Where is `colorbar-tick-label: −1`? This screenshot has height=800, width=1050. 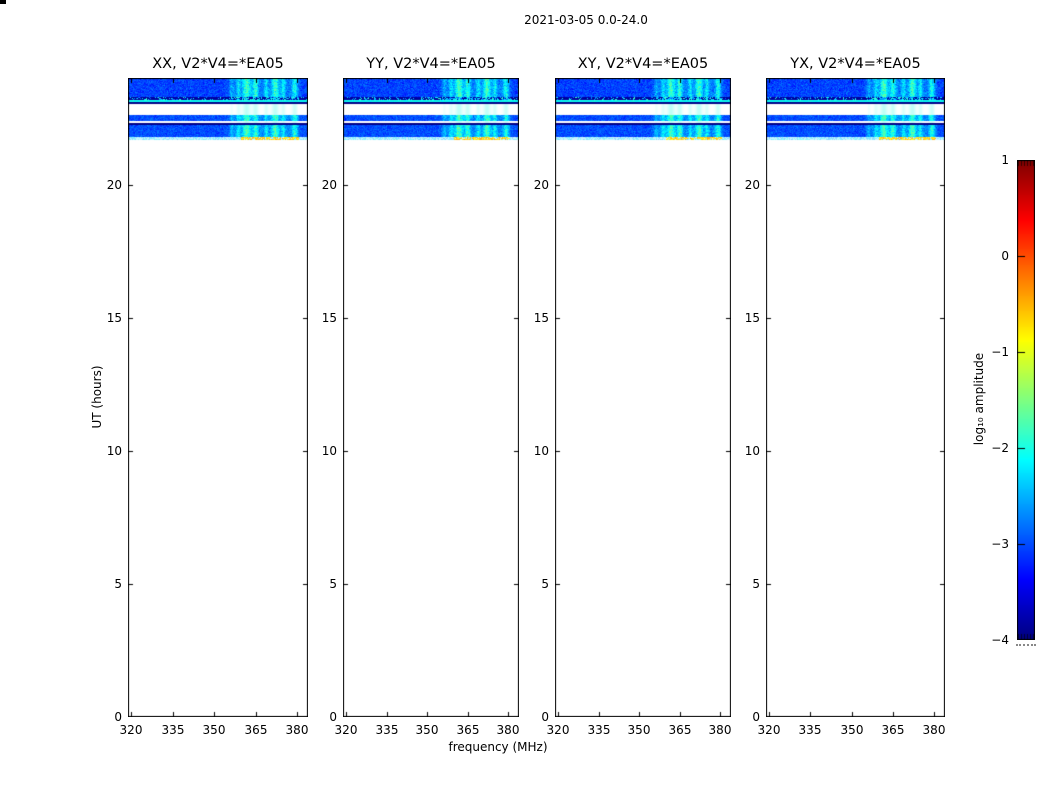
colorbar-tick-label: −1 is located at coordinates (1000, 352).